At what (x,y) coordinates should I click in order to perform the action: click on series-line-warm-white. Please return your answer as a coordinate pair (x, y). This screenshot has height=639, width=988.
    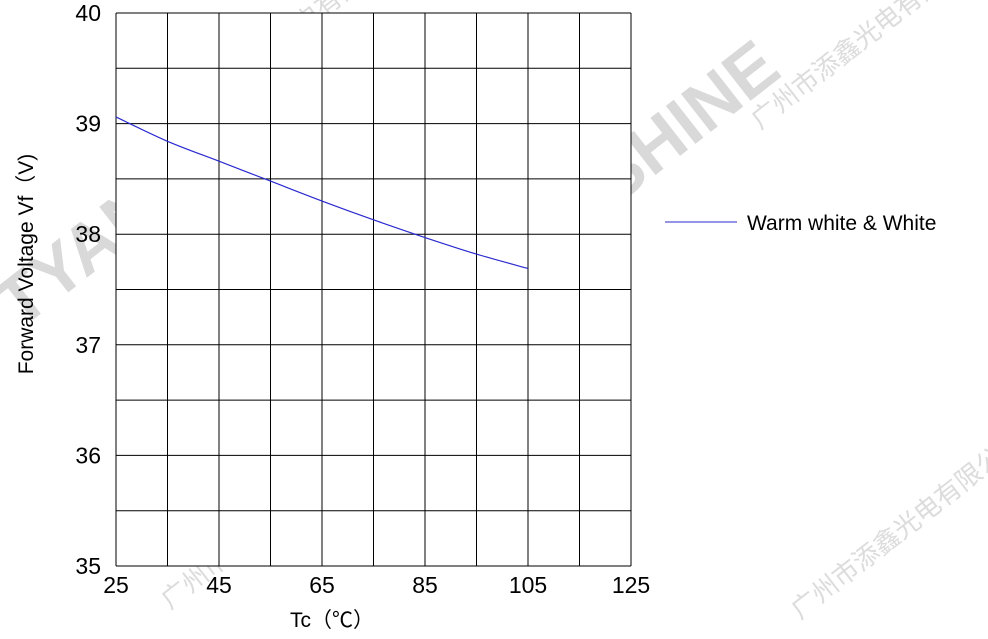
    Looking at the image, I should click on (322, 193).